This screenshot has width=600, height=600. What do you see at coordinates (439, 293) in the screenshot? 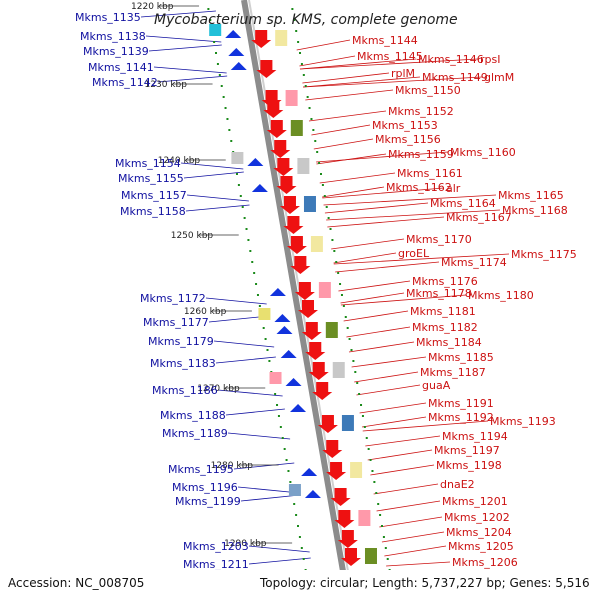
I see `gene-label-right: Mkms_1178` at bounding box center [439, 293].